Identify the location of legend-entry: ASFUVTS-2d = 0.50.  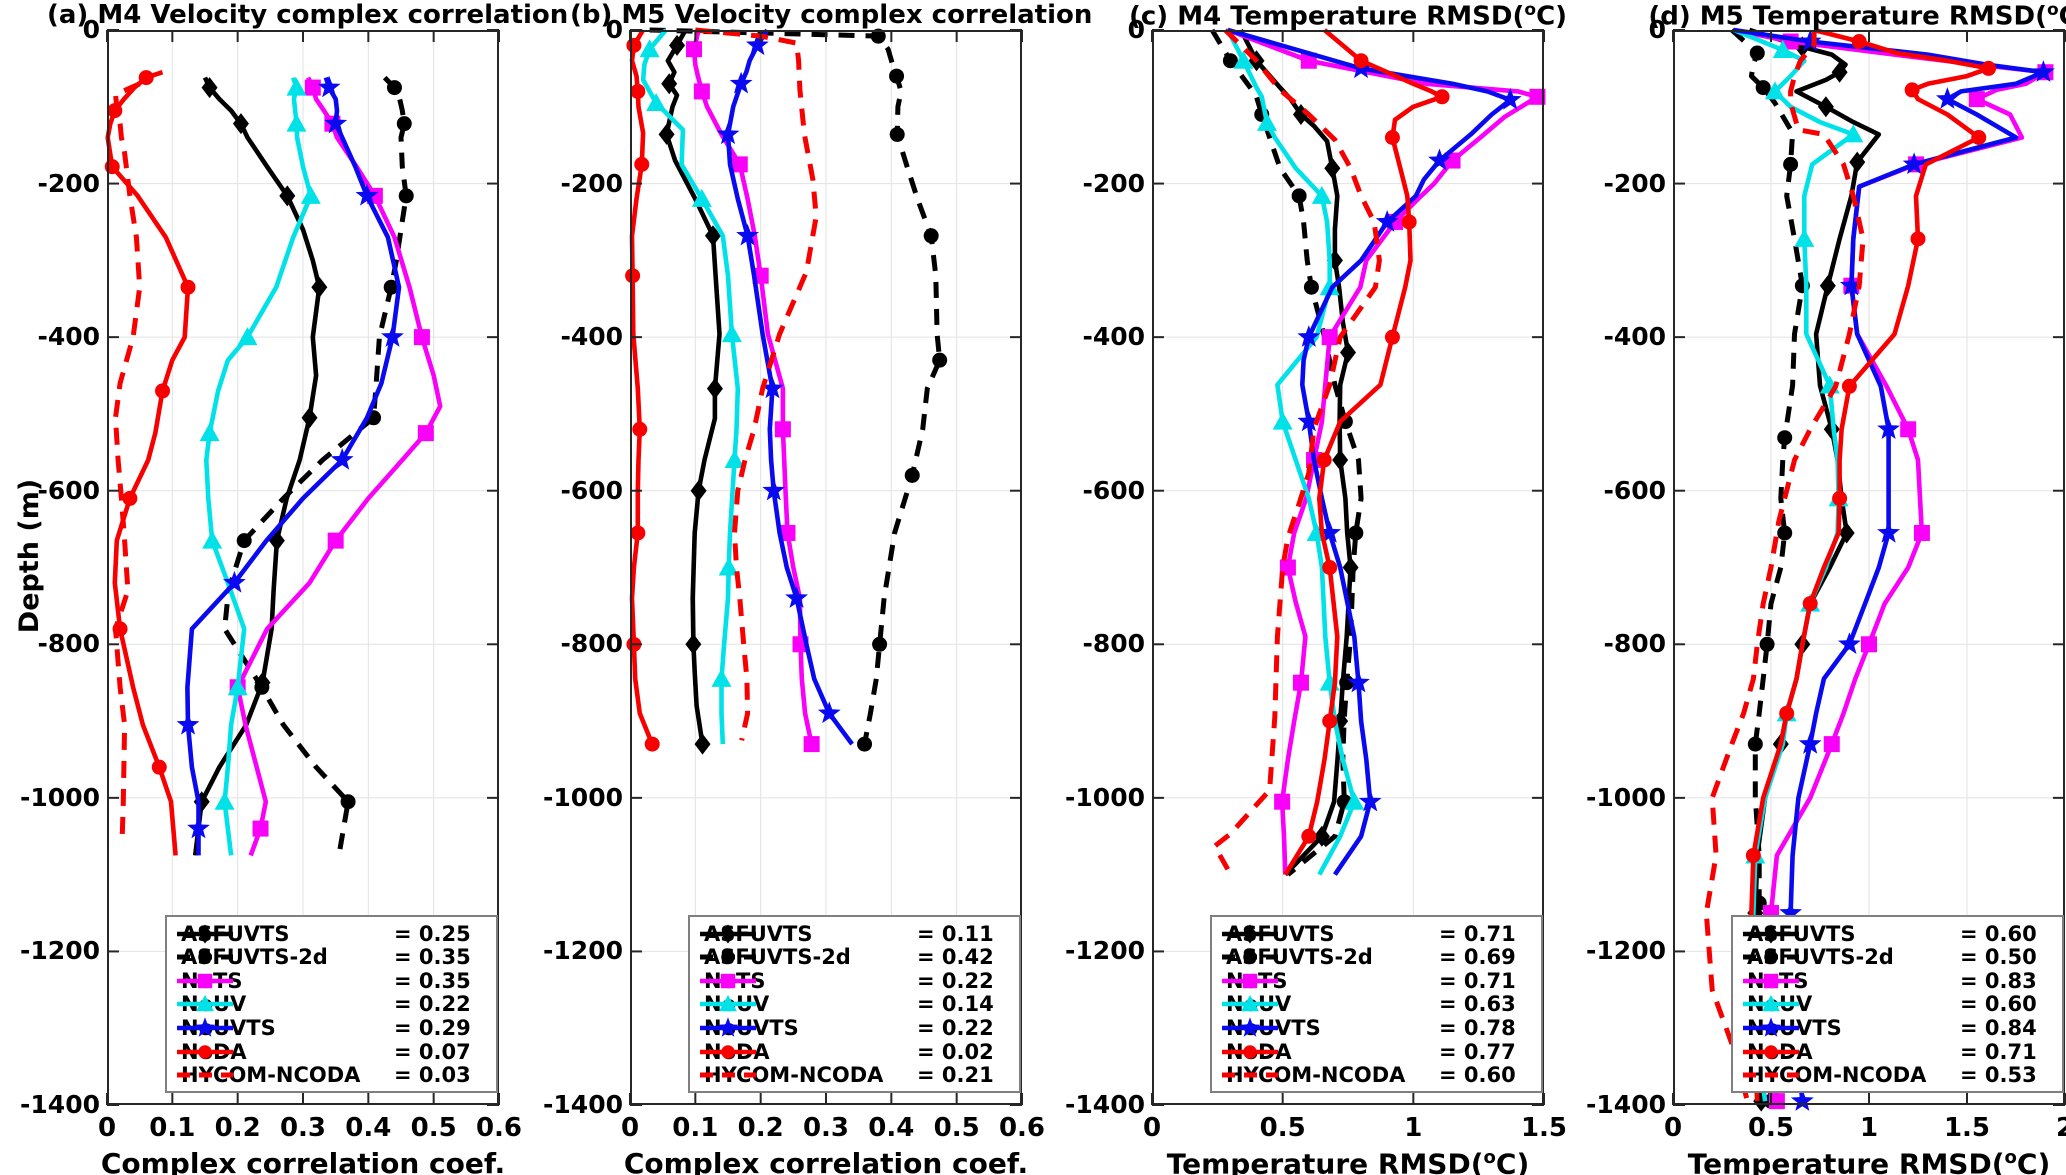
(1896, 957).